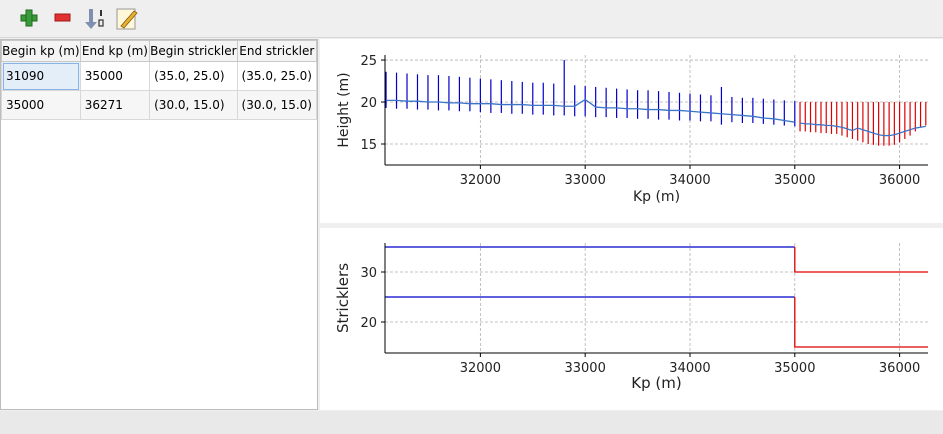  I want to click on table-row: 35000 36271 (30.0, 15.0) (30.0, 15.0), so click(159, 105).